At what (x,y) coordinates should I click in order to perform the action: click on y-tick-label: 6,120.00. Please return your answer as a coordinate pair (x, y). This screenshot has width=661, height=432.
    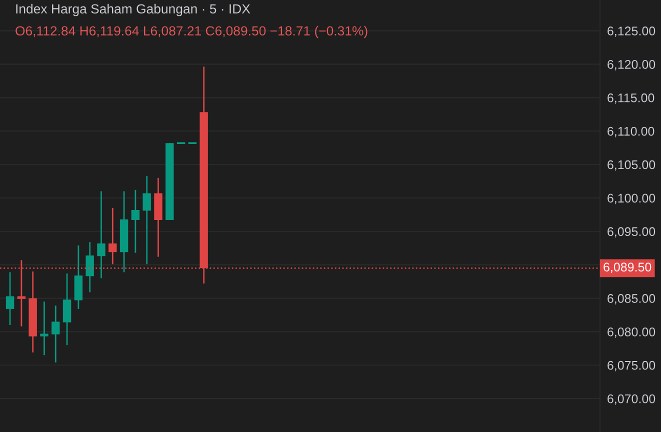
    Looking at the image, I should click on (632, 65).